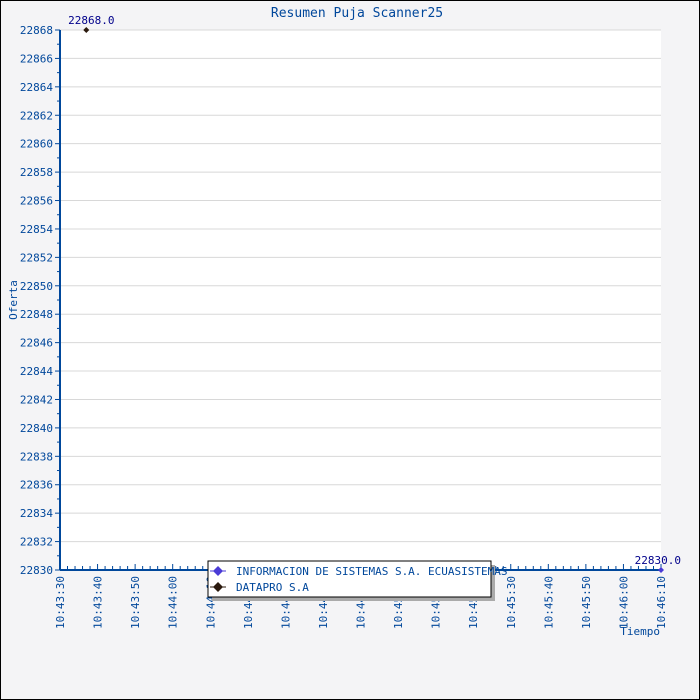 This screenshot has height=700, width=700. I want to click on x-tick-label: 10:45:30, so click(511, 602).